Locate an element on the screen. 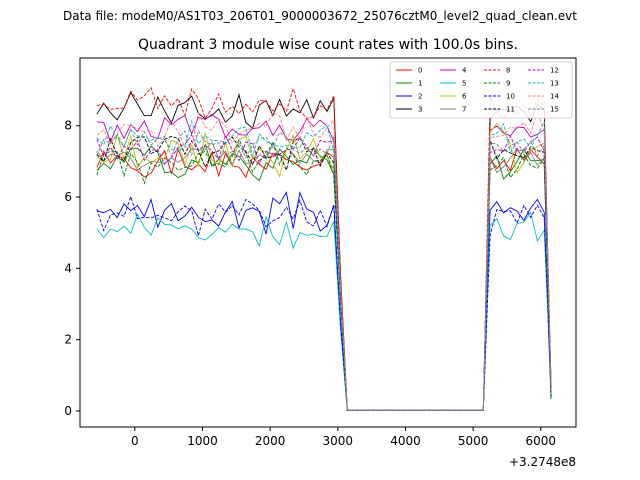  x-tick-label: 5000 is located at coordinates (473, 441).